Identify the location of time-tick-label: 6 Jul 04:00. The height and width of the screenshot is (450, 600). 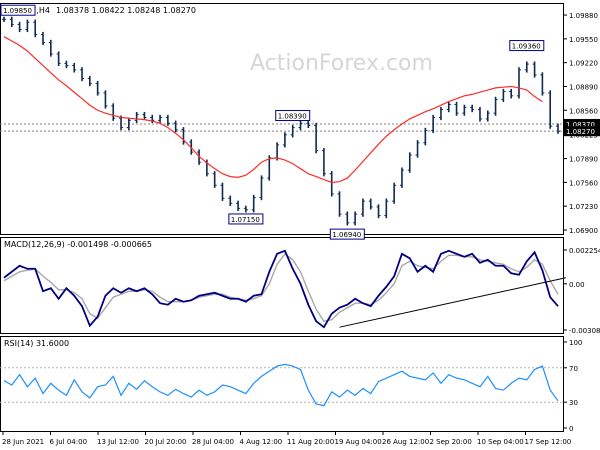
(69, 442).